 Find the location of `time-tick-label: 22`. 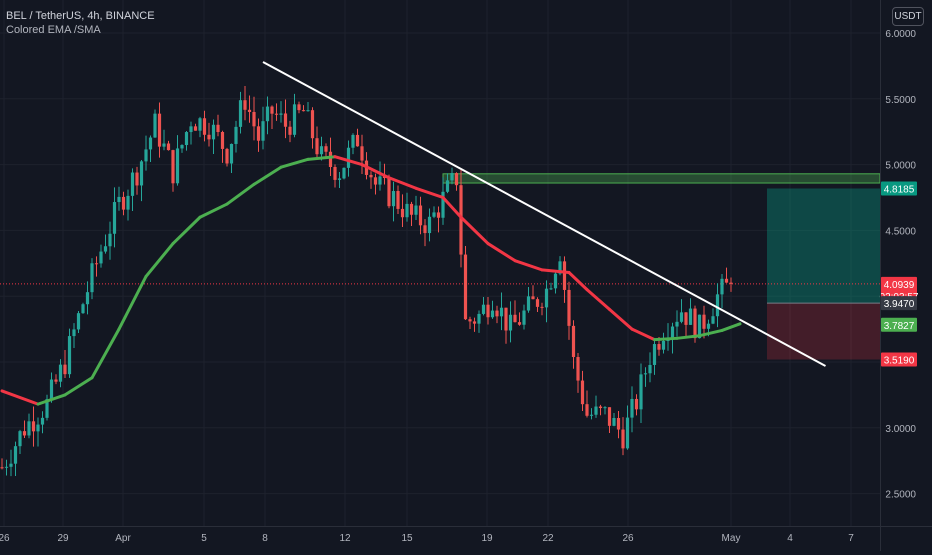

time-tick-label: 22 is located at coordinates (548, 538).